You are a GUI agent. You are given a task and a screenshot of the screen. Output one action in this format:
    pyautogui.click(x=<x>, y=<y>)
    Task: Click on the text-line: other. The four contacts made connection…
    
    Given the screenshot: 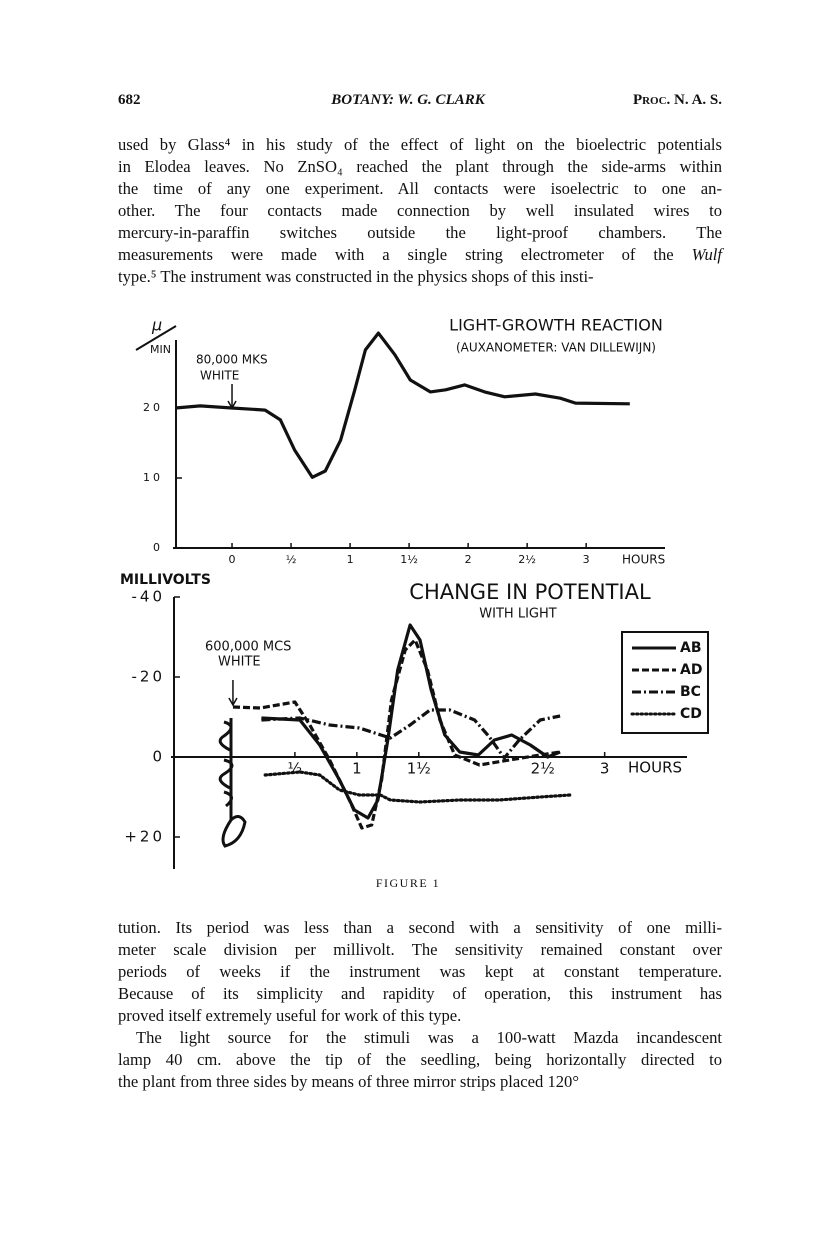 What is the action you would take?
    pyautogui.click(x=420, y=211)
    